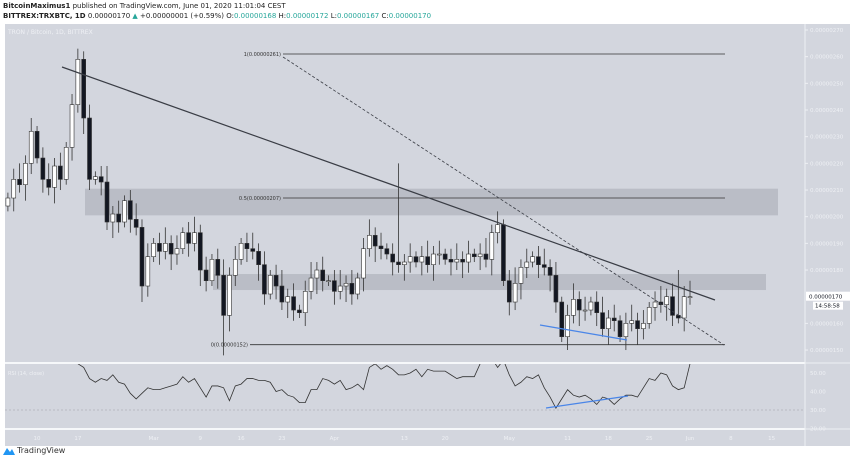 The image size is (850, 462). What do you see at coordinates (77, 439) in the screenshot?
I see `x-tick-label: 17` at bounding box center [77, 439].